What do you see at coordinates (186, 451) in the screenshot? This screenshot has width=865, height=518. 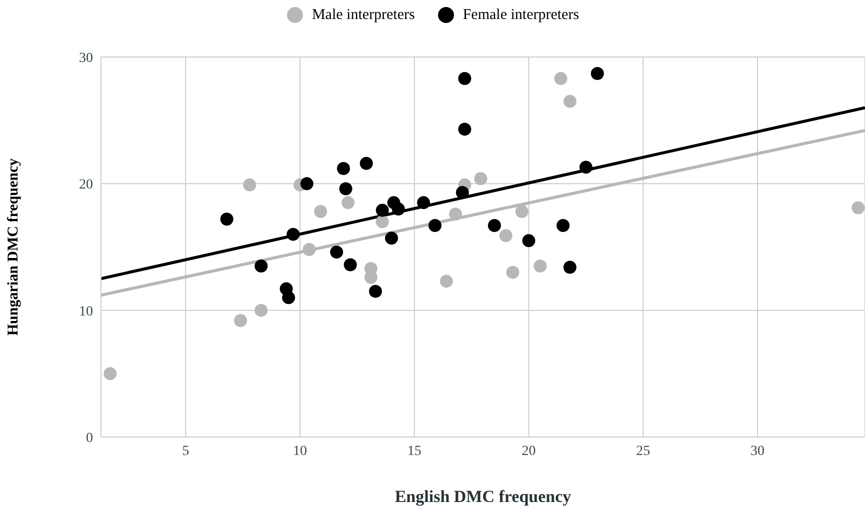 I see `x-tick-label: 5` at bounding box center [186, 451].